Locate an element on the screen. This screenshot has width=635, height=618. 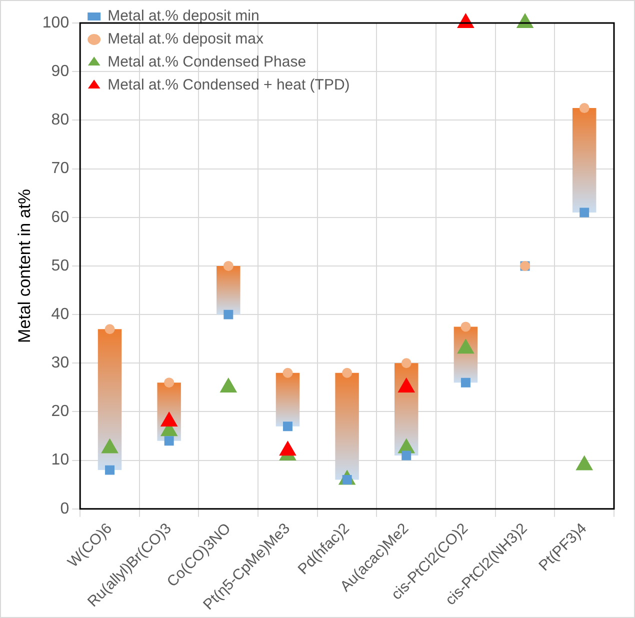
y-tick-label: 70 is located at coordinates (60, 169).